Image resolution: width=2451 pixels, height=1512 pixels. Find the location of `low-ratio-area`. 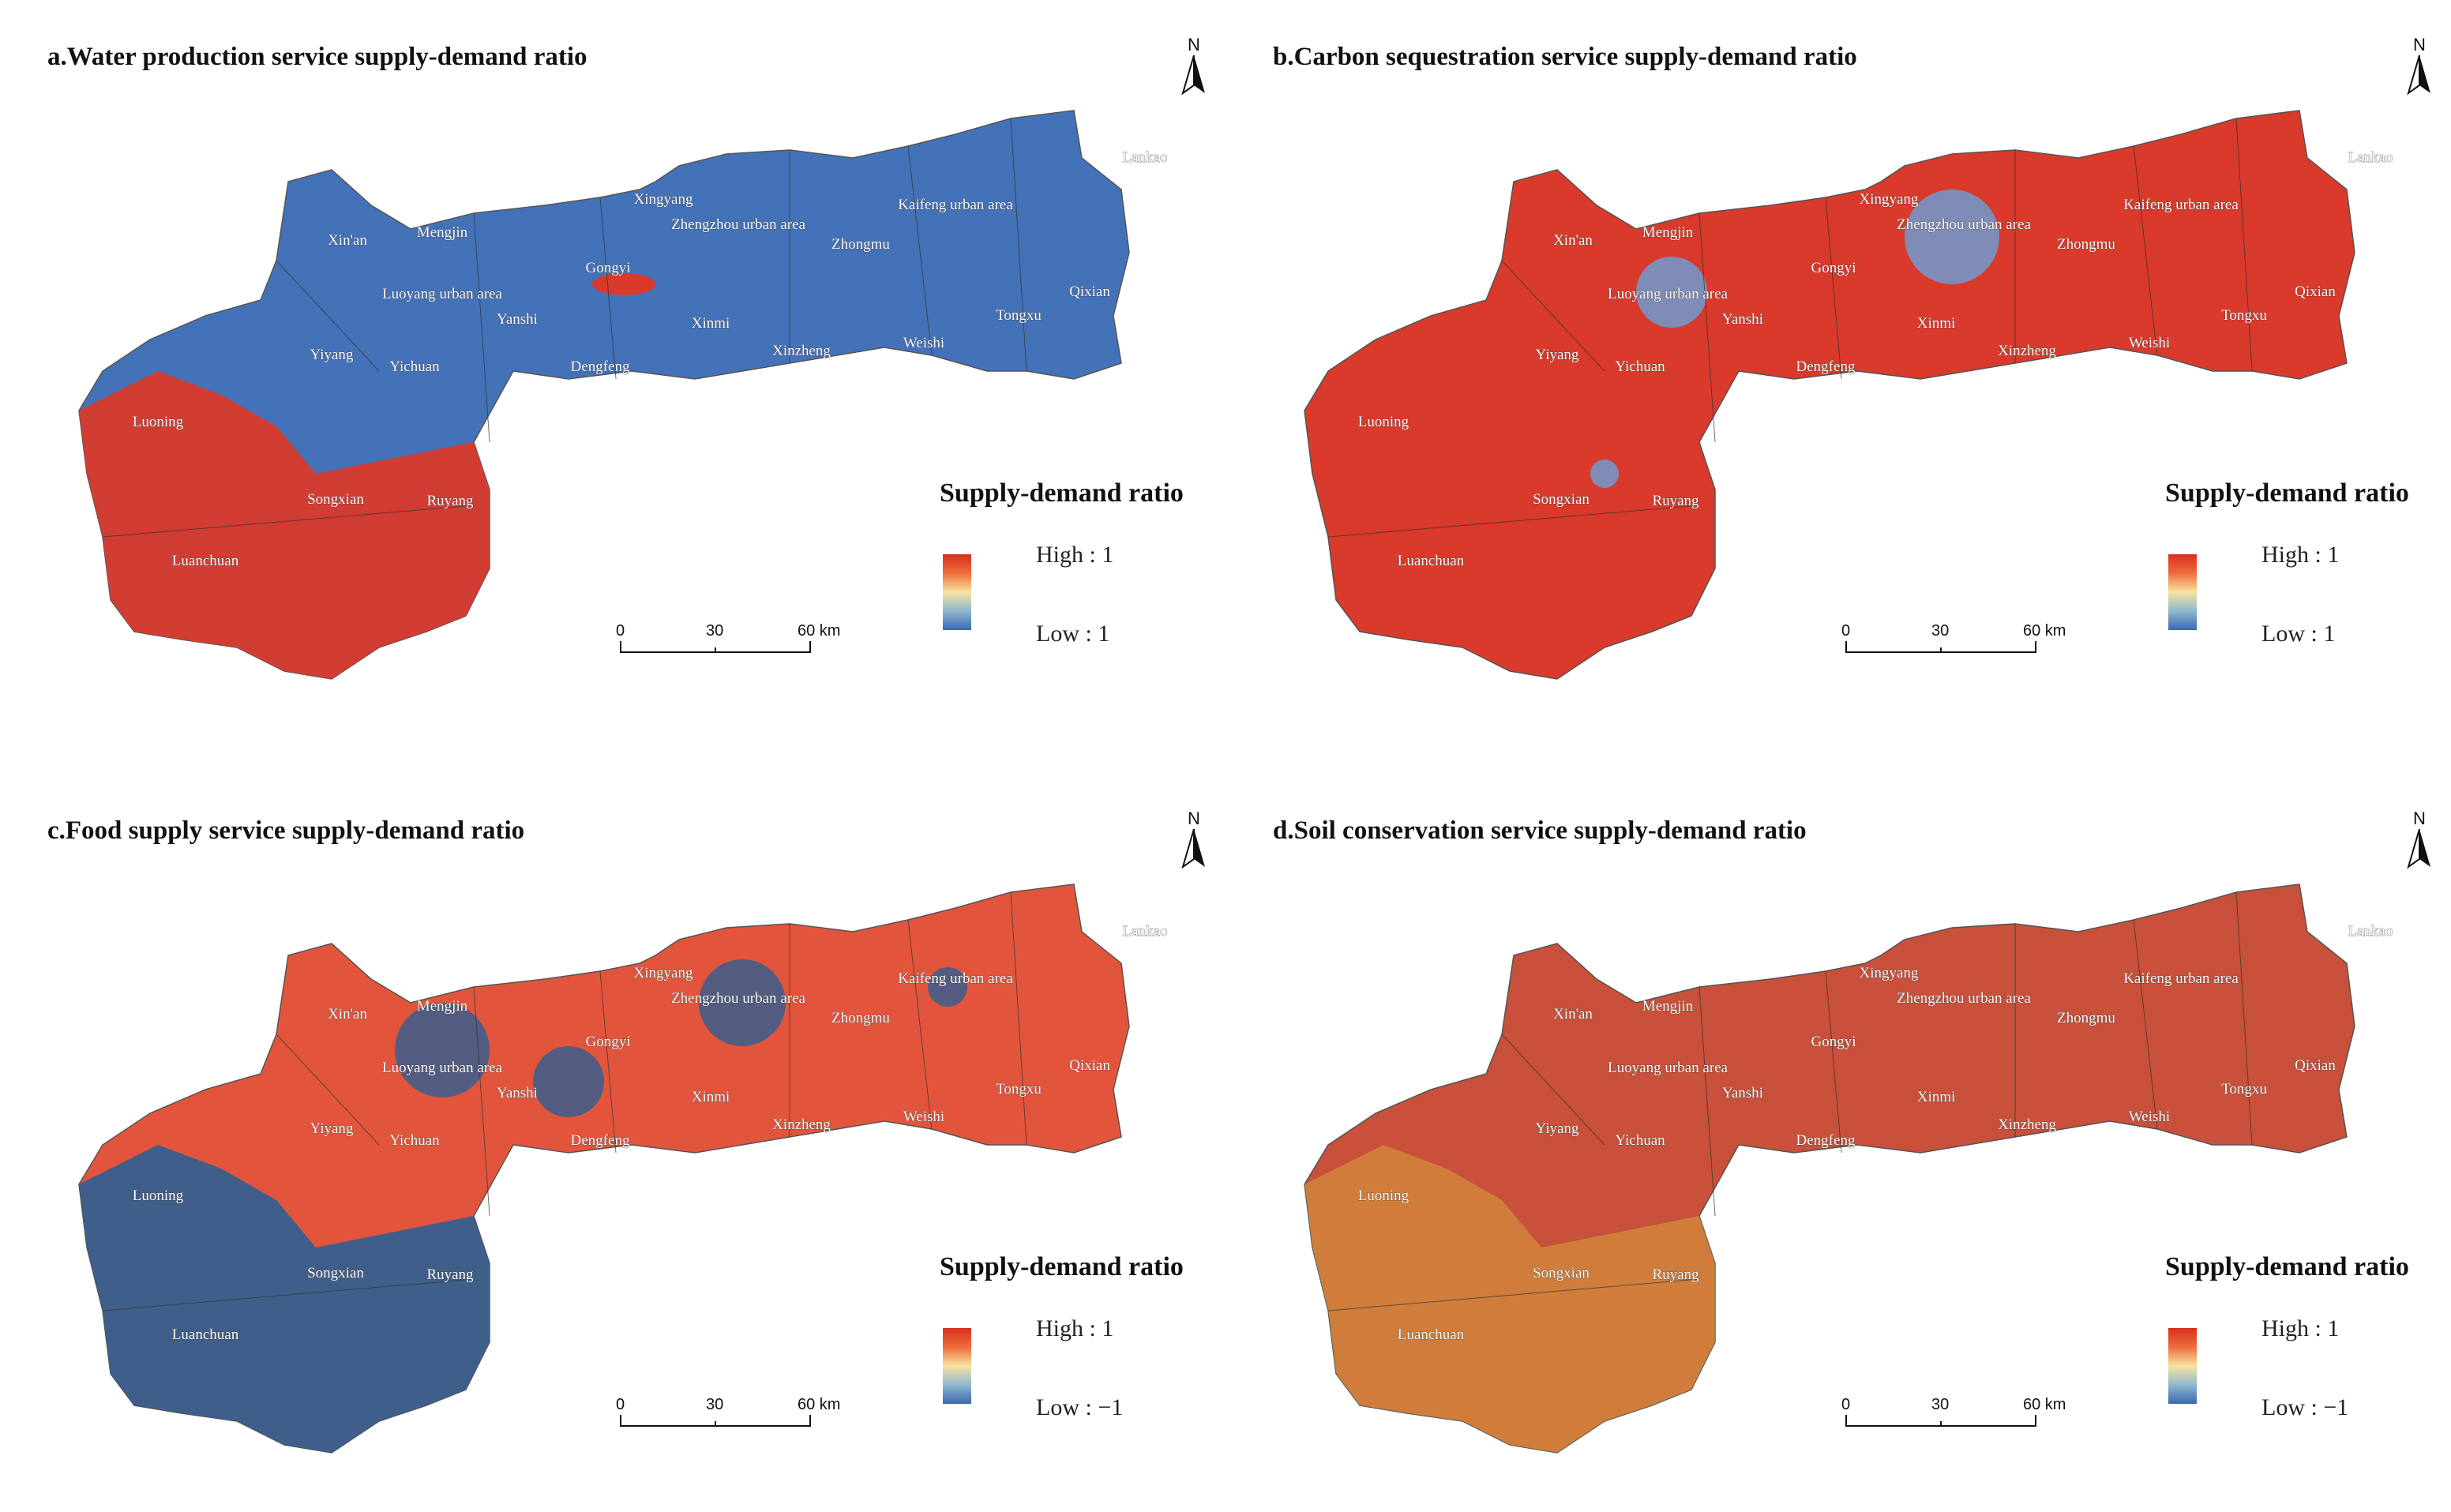

low-ratio-area is located at coordinates (284, 1299).